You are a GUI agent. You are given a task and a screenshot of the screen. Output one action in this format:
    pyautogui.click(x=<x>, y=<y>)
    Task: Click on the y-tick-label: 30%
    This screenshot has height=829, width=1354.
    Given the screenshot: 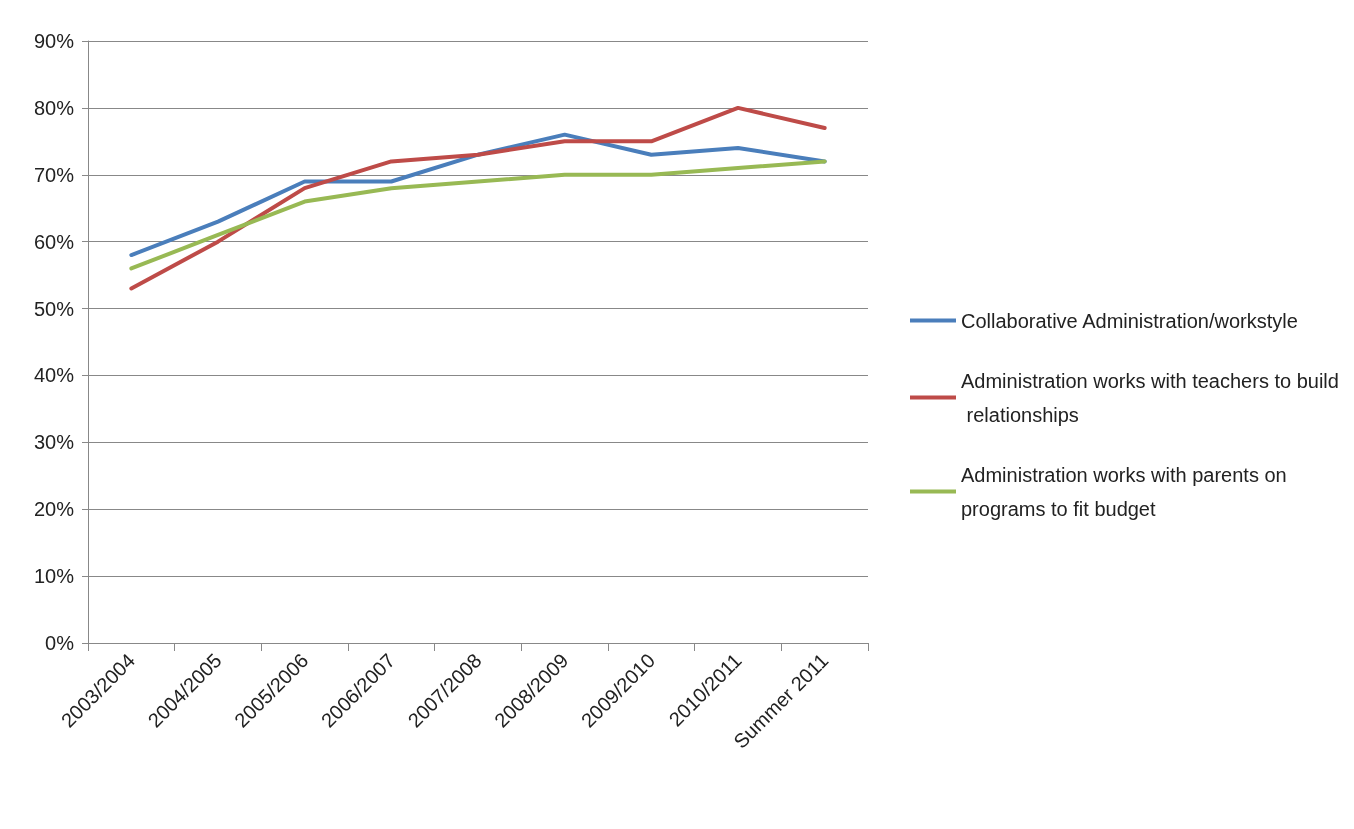 What is the action you would take?
    pyautogui.click(x=54, y=442)
    